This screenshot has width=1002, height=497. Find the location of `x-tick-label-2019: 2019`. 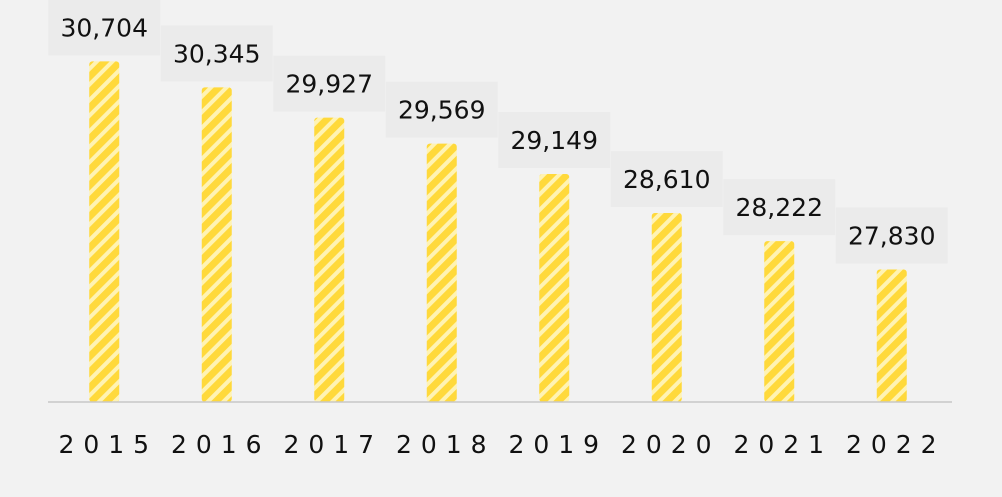

x-tick-label-2019: 2019 is located at coordinates (558, 444).